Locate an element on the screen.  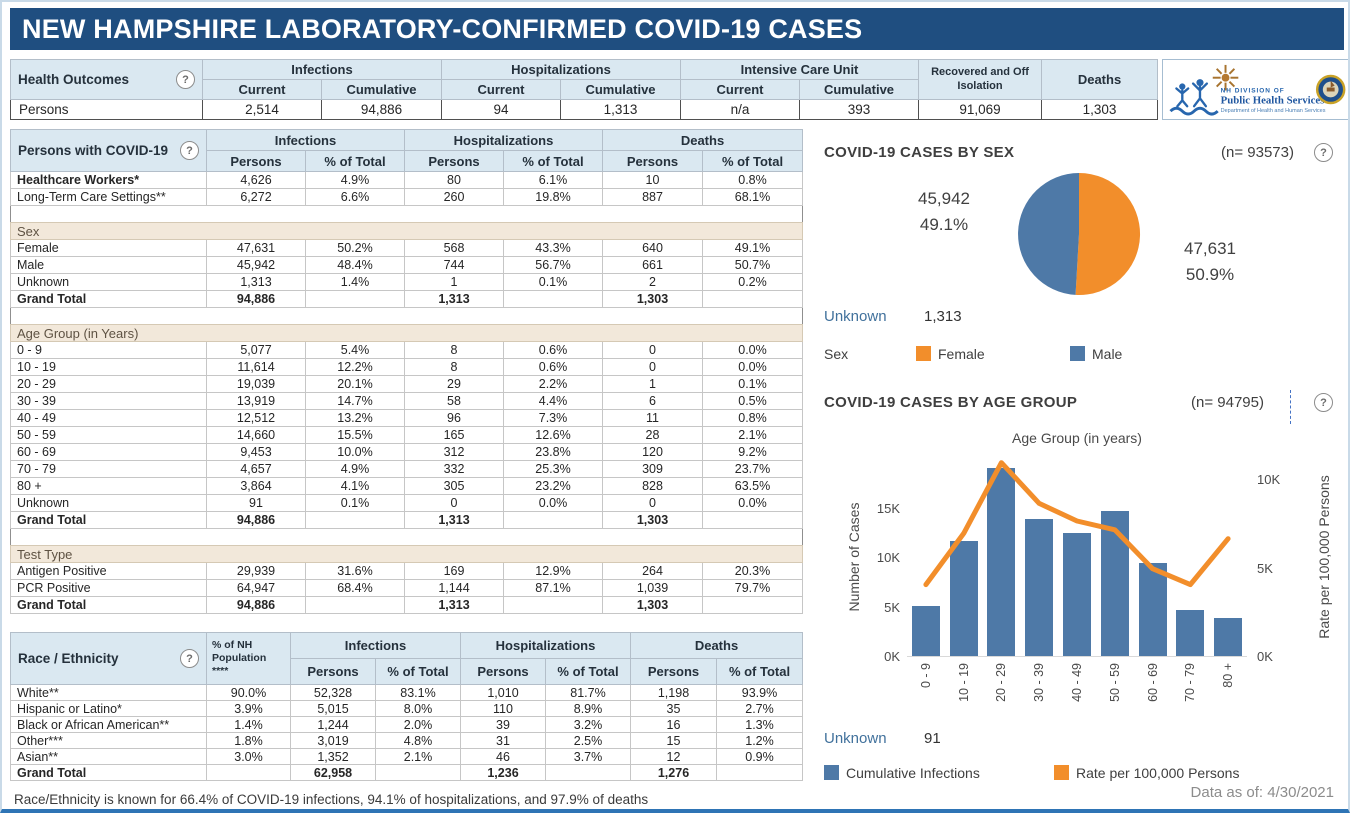
table-row: 0 - 9 5,077 5.4% 8 0.6% 0 0.0% is located at coordinates (407, 350).